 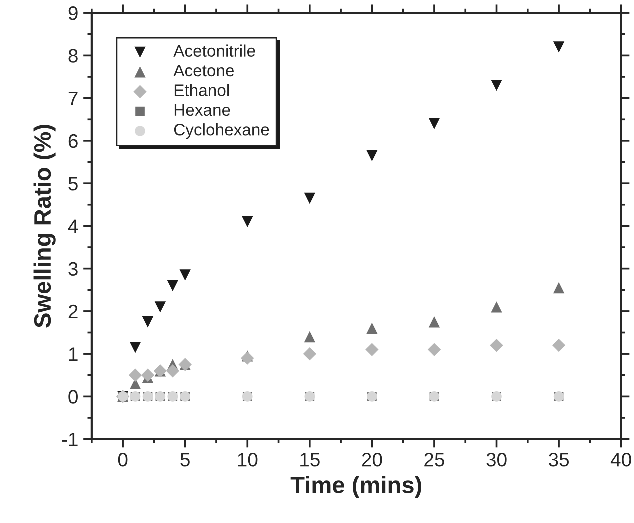 What do you see at coordinates (73, 13) in the screenshot?
I see `y-tick-label: 9` at bounding box center [73, 13].